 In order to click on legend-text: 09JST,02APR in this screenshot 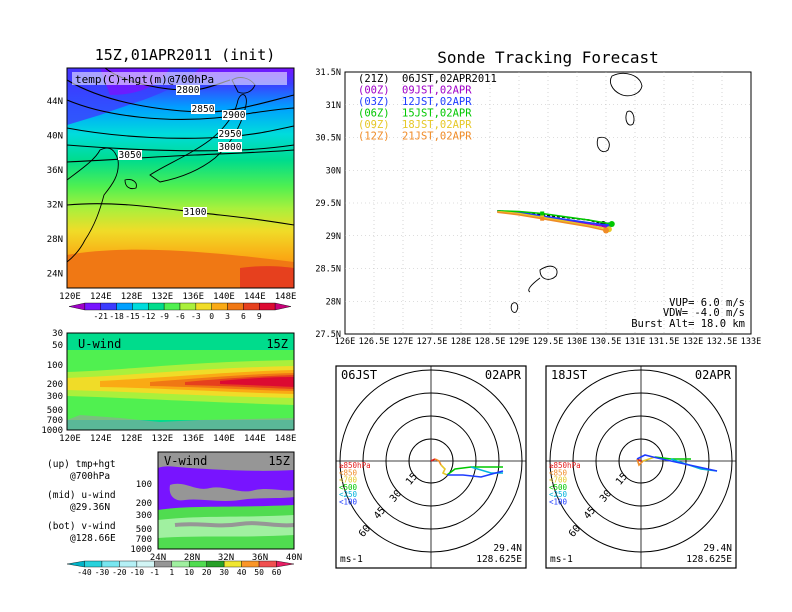, I will do `click(437, 91)`.